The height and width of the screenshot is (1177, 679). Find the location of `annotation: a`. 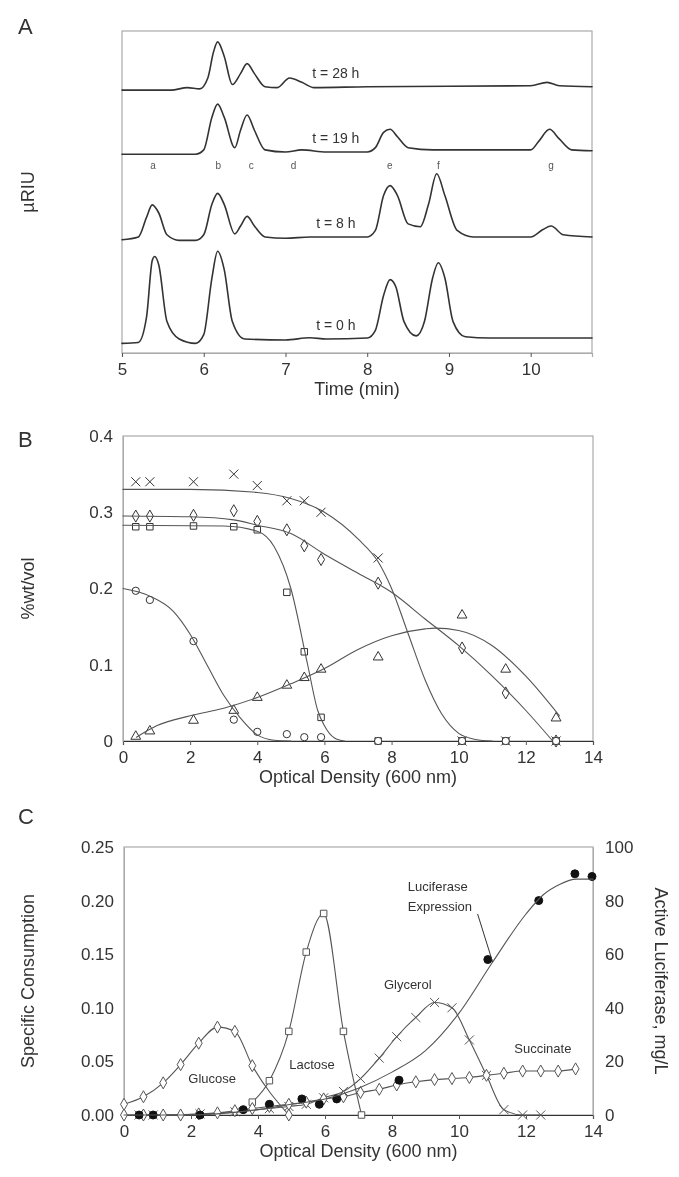

annotation: a is located at coordinates (153, 165).